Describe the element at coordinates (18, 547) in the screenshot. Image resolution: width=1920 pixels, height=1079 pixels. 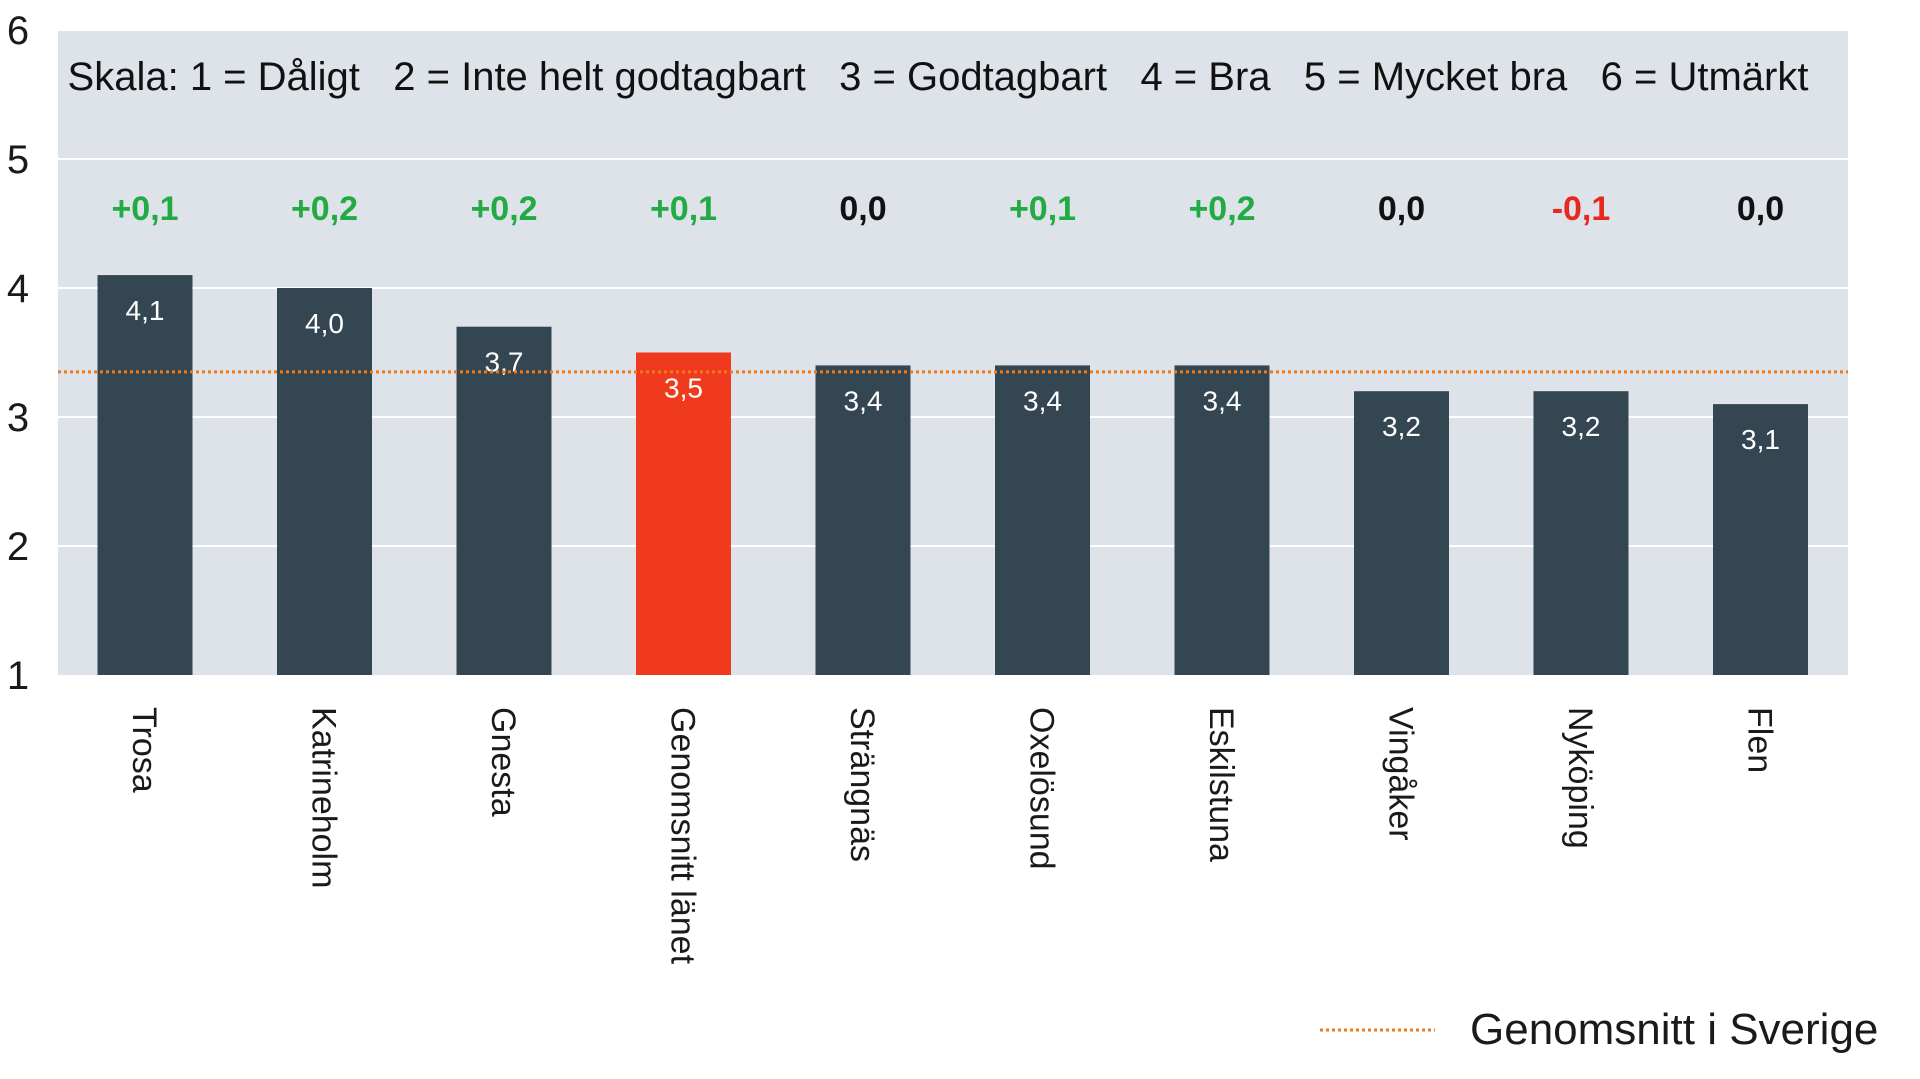
I see `y-tick-label: 2` at that location.